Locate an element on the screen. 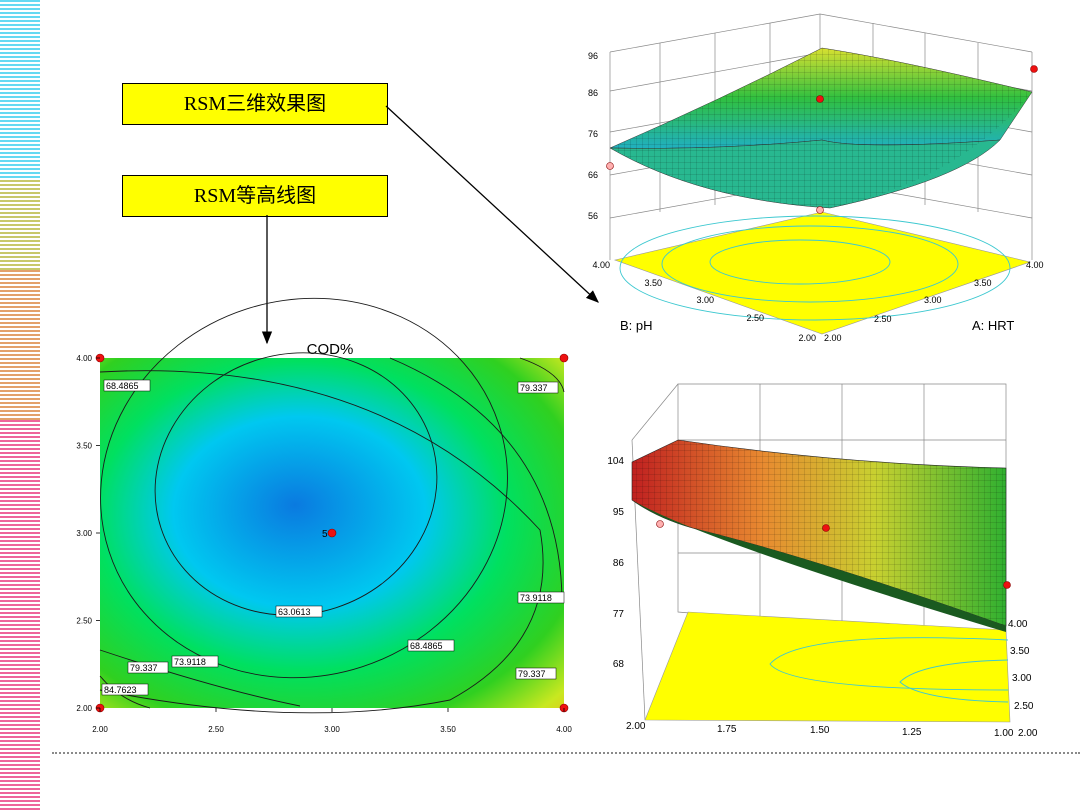  contour-y-tick-label: 2.00 is located at coordinates (84, 708).